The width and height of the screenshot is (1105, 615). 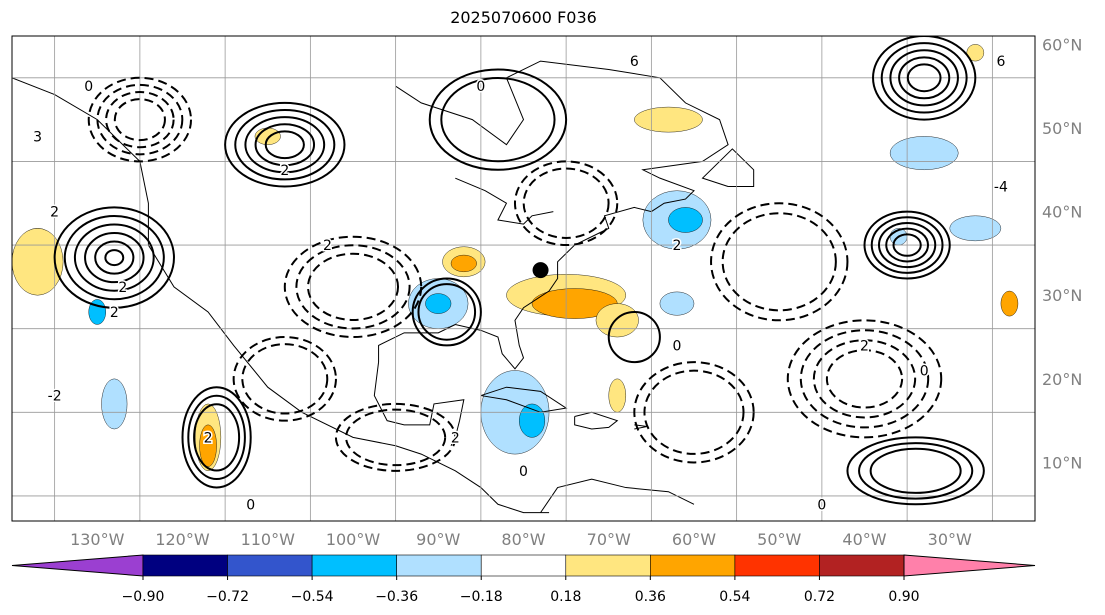 I want to click on colorbar-label-3: −0.36, so click(x=396, y=597).